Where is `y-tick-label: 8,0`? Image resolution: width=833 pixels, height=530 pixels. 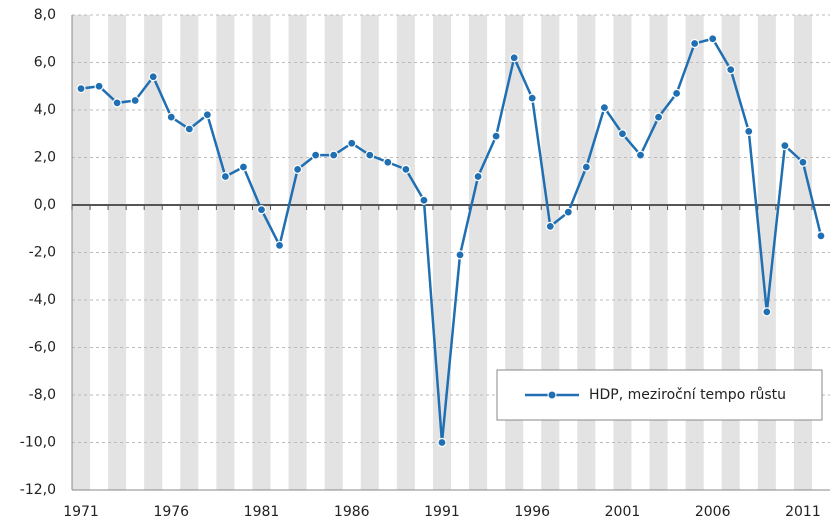
y-tick-label: 8,0 is located at coordinates (45, 15).